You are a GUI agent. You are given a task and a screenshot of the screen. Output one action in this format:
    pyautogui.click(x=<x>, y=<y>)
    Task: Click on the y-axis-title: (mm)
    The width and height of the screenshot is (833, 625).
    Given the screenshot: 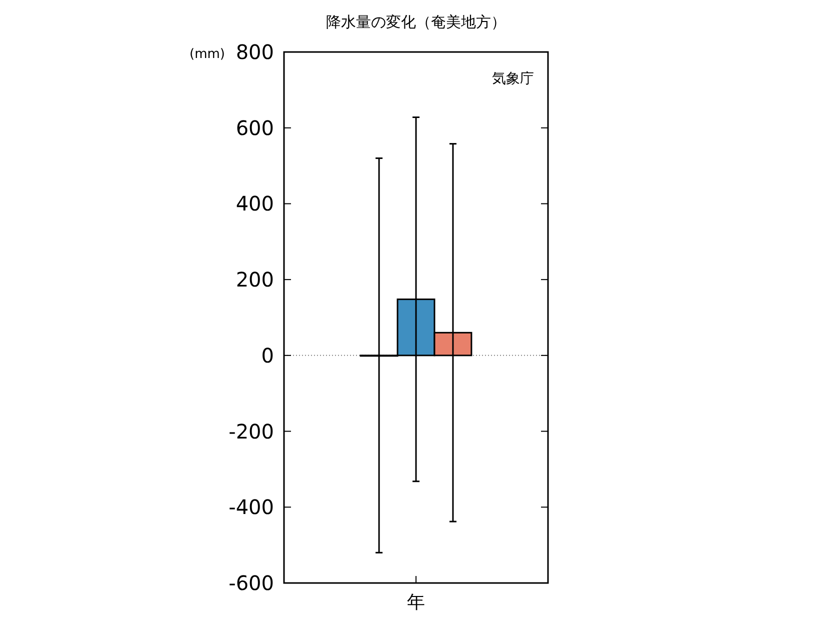 What is the action you would take?
    pyautogui.click(x=207, y=54)
    